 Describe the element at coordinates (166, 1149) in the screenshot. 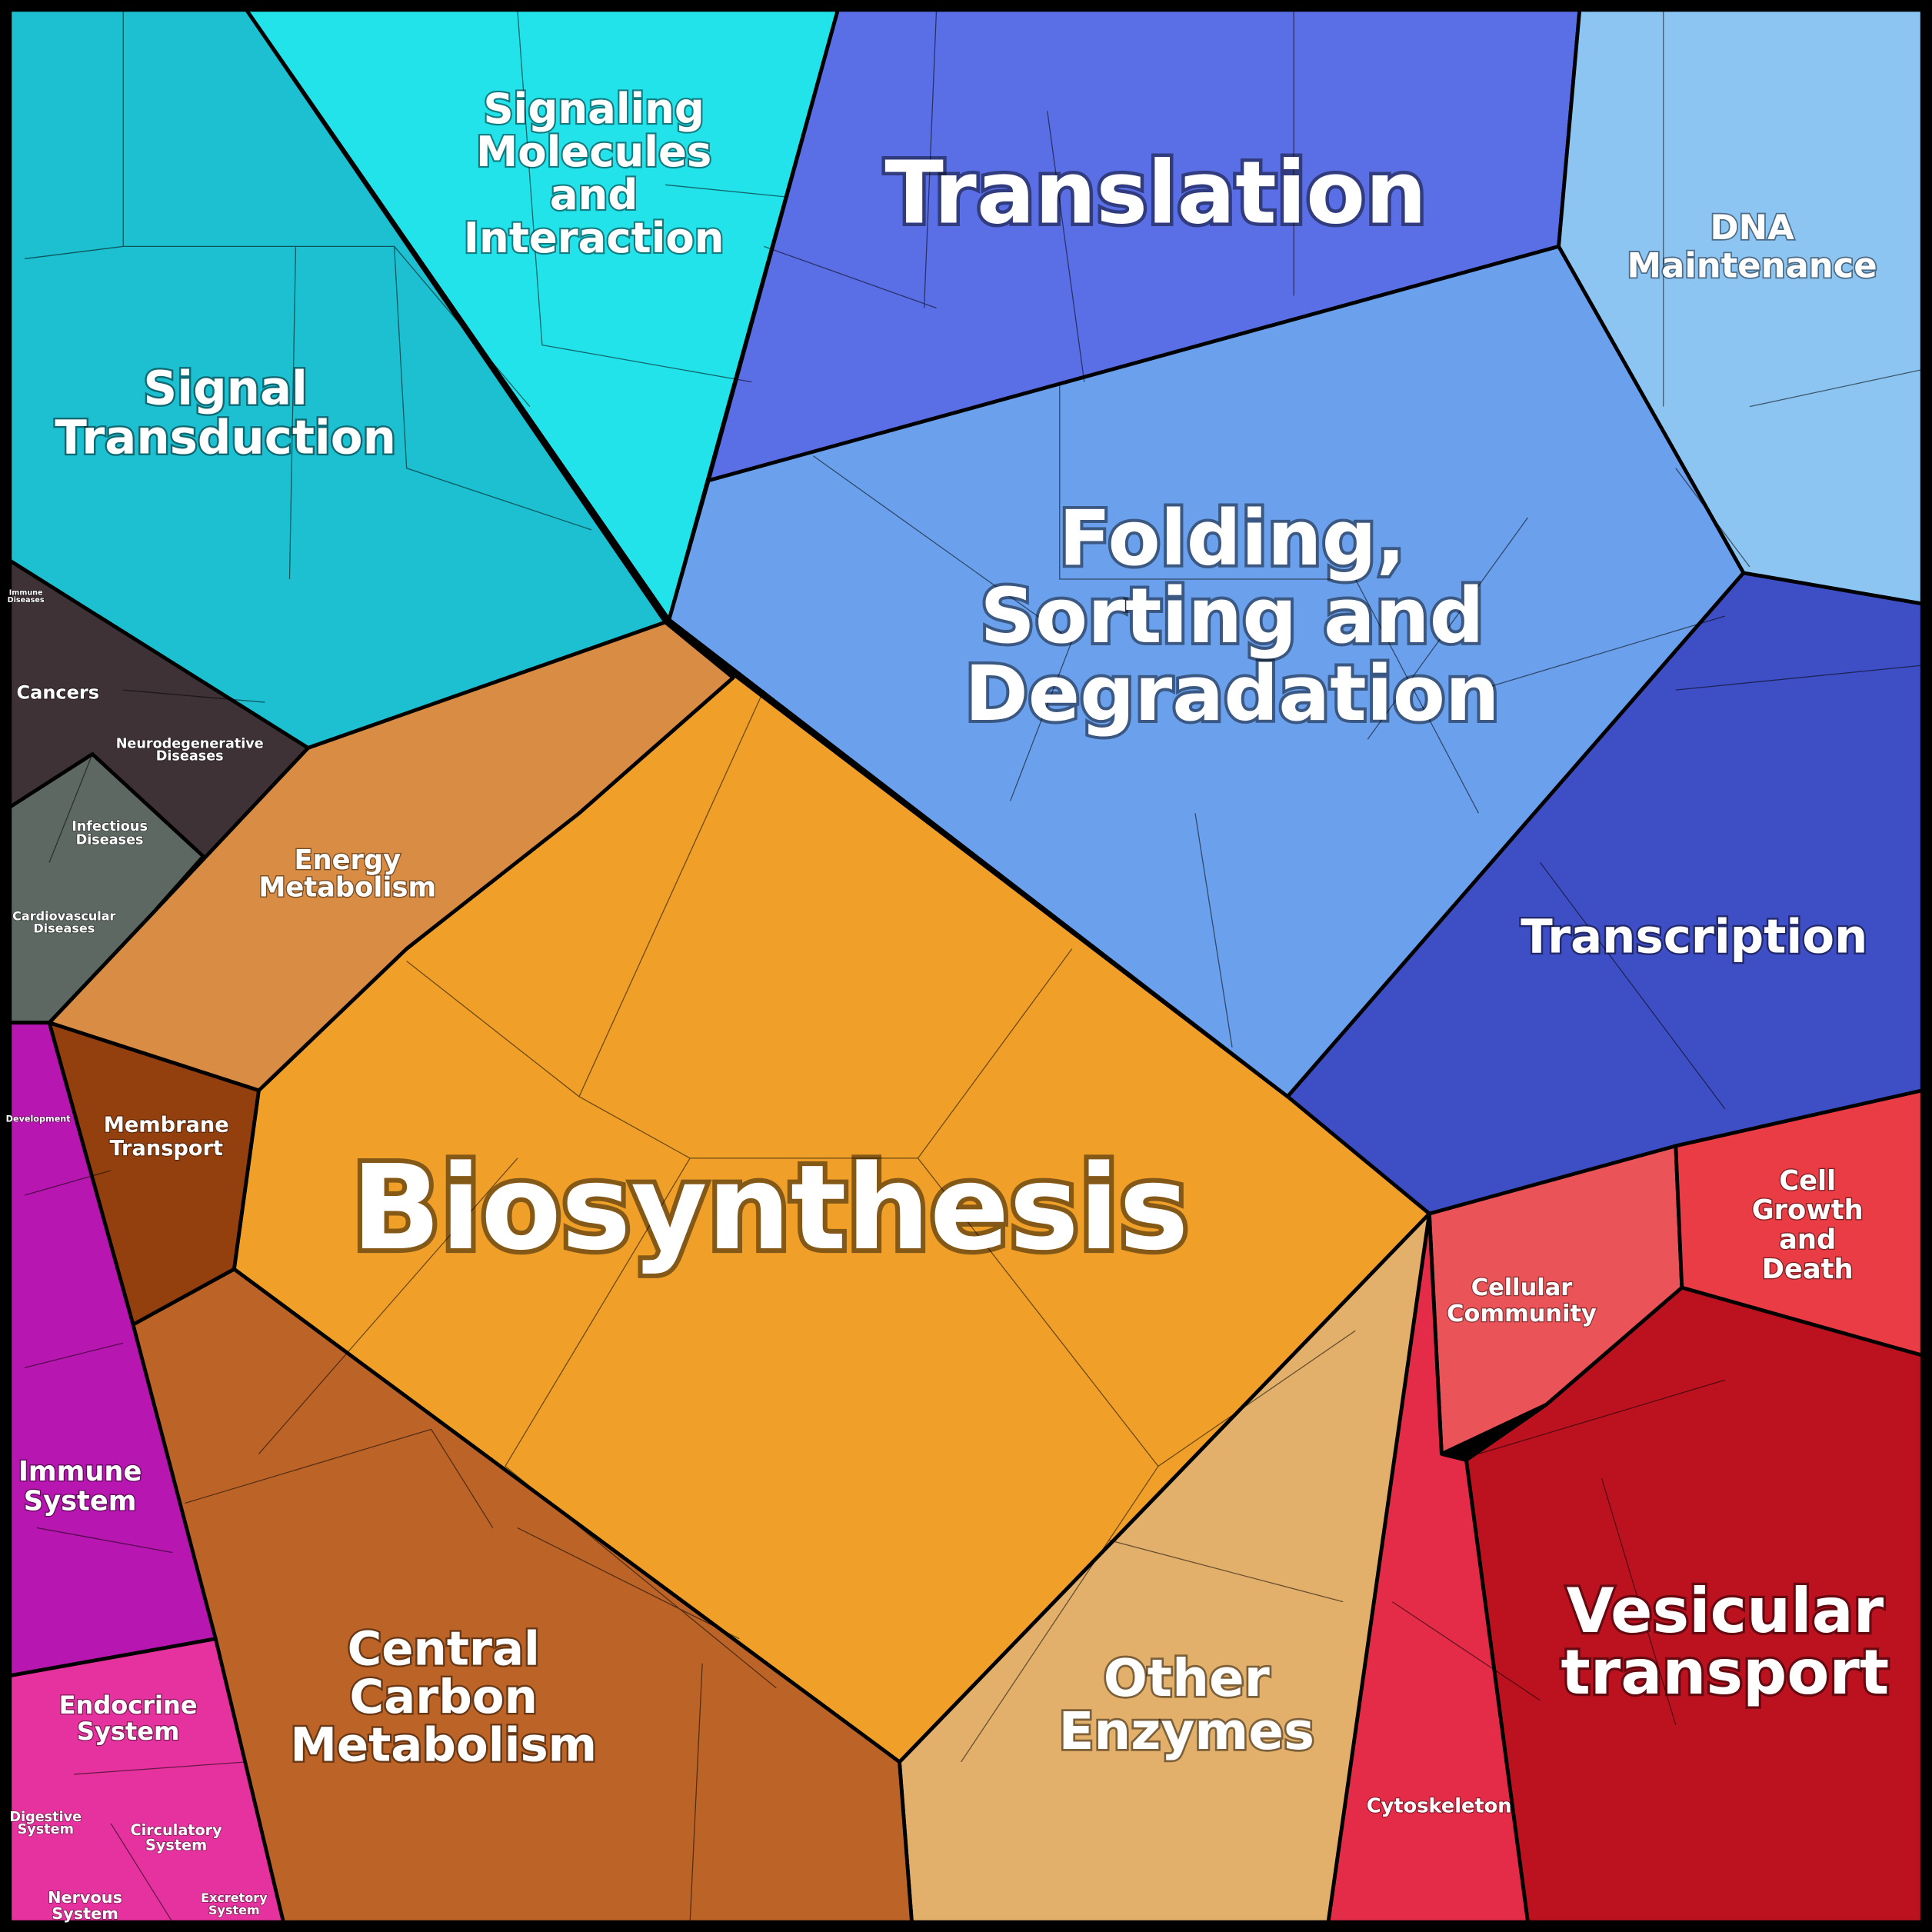

I see `label-line: Transport` at that location.